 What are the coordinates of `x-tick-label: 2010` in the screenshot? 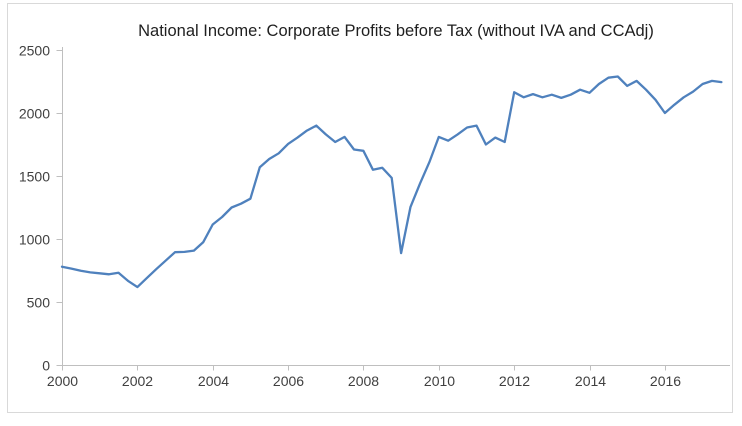 It's located at (439, 381).